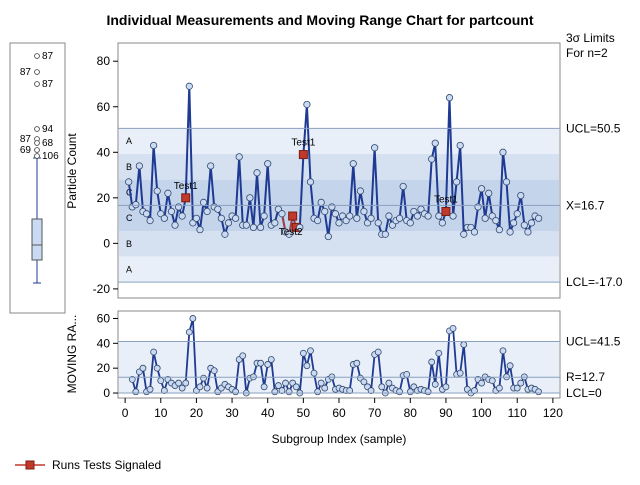  I want to click on moving-range-limits: UCL=41.5 R=12.7 LCL=0, so click(369, 367).